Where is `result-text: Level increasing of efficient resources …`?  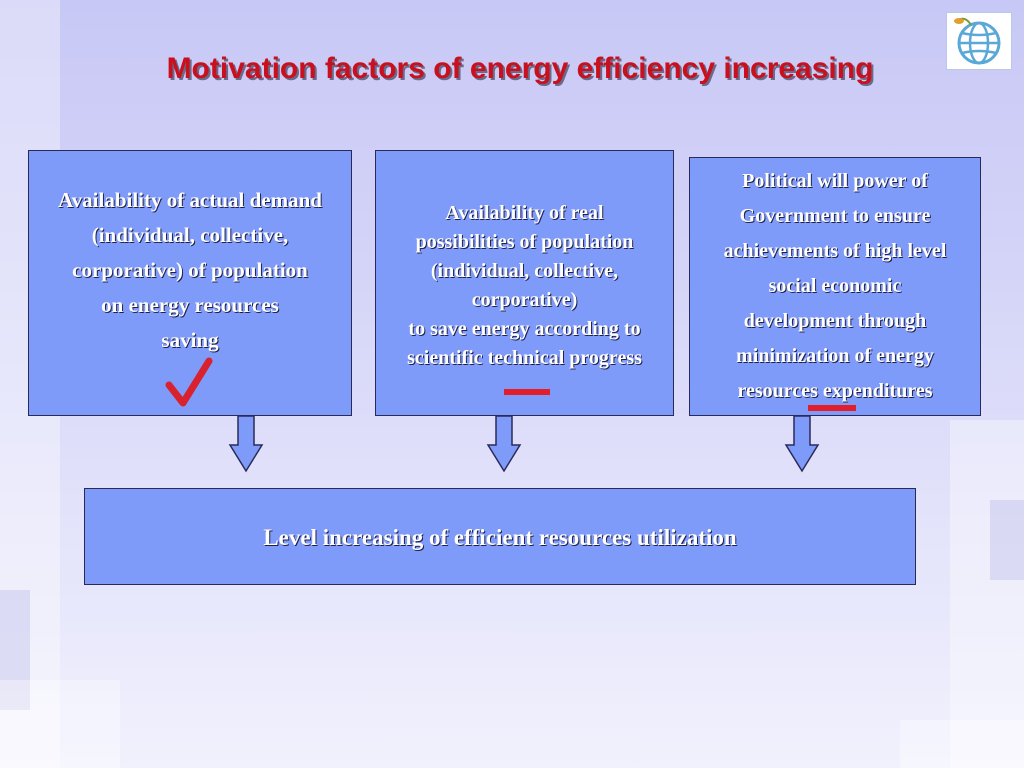 result-text: Level increasing of efficient resources … is located at coordinates (500, 537).